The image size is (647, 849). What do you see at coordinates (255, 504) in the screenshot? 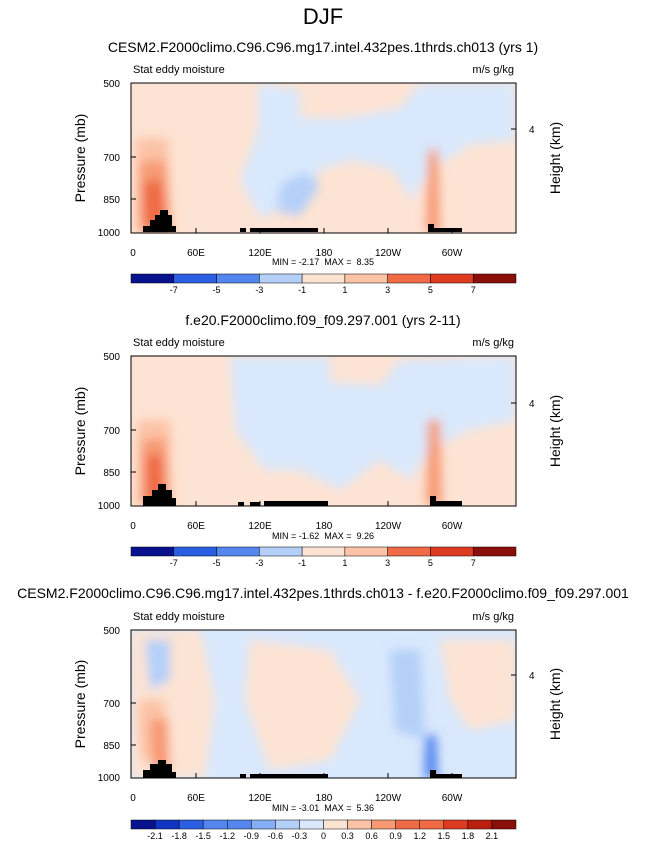
I see `panel-2-terrain-ridge2` at bounding box center [255, 504].